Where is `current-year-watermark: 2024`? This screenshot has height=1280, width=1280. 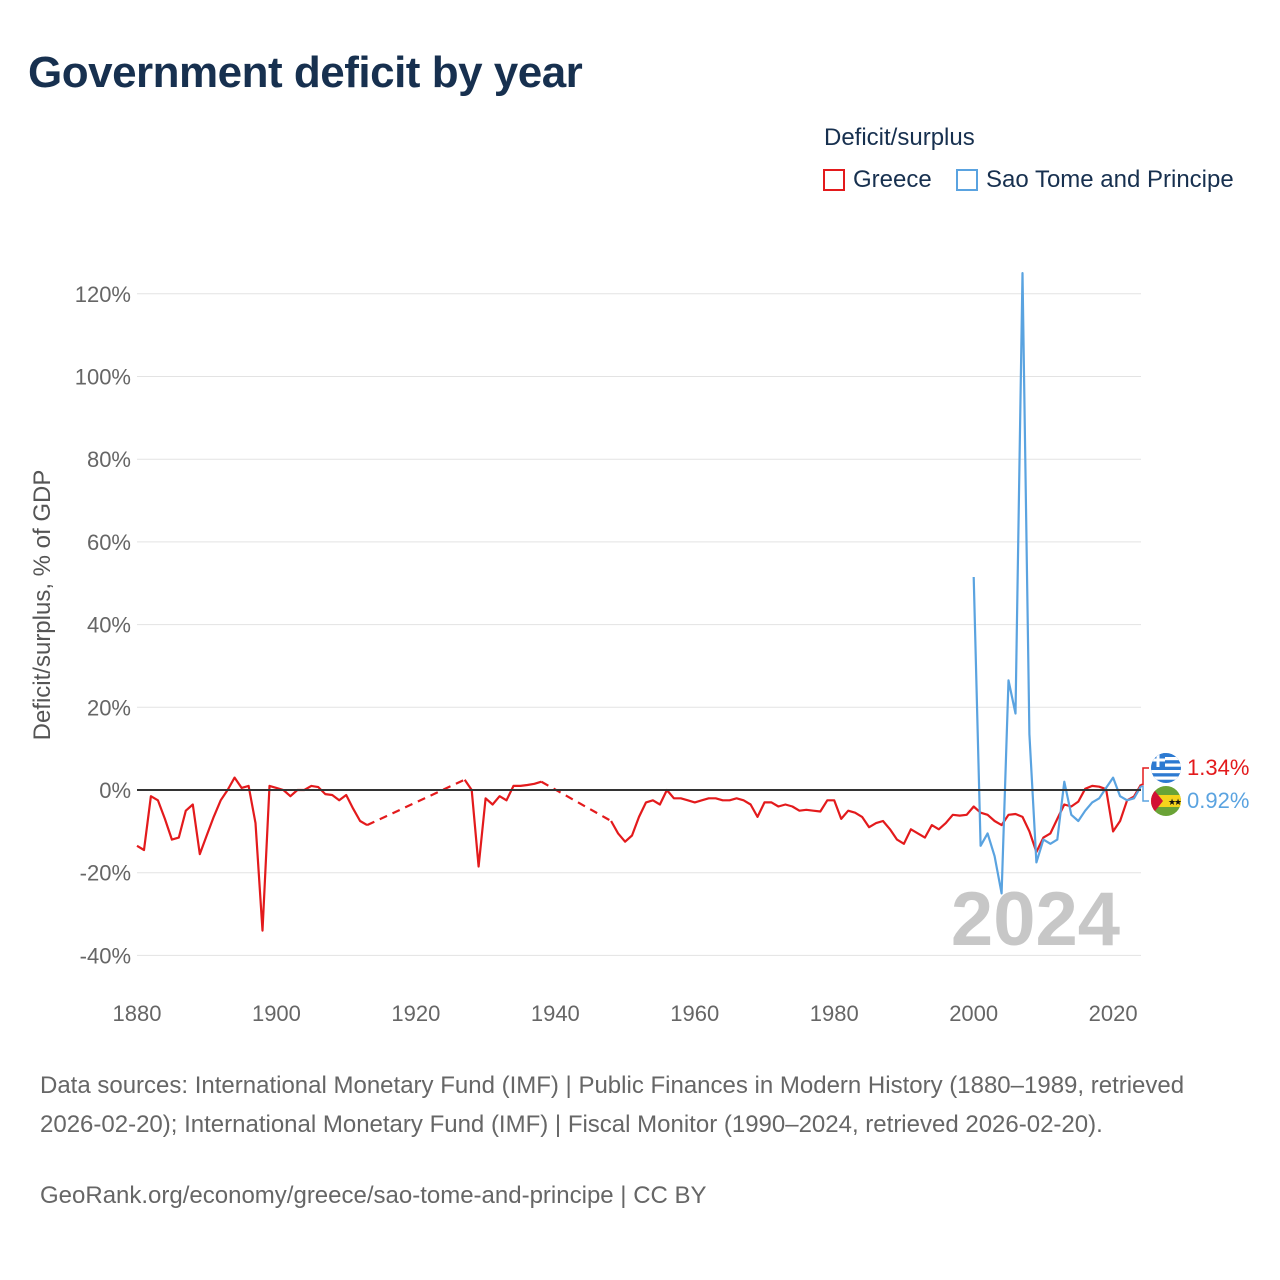 current-year-watermark: 2024 is located at coordinates (1035, 919).